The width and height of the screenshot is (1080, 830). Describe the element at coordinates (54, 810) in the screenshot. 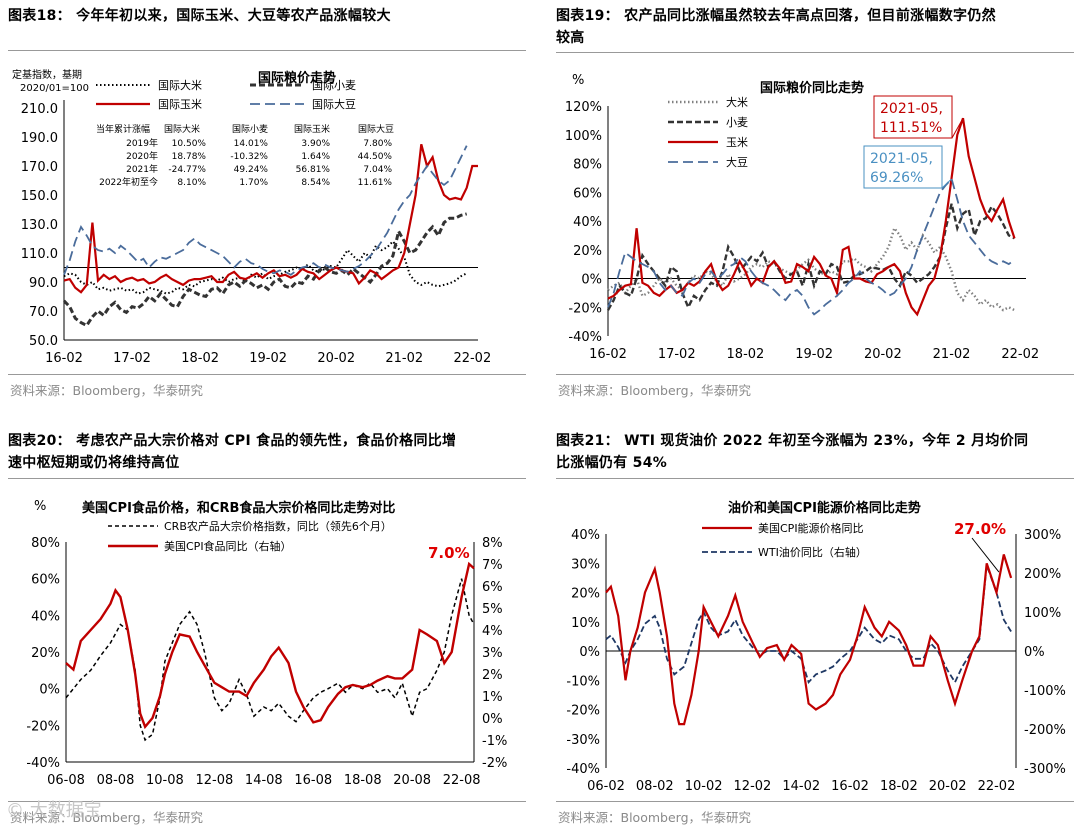

I see `watermark: © 大数据宝` at that location.